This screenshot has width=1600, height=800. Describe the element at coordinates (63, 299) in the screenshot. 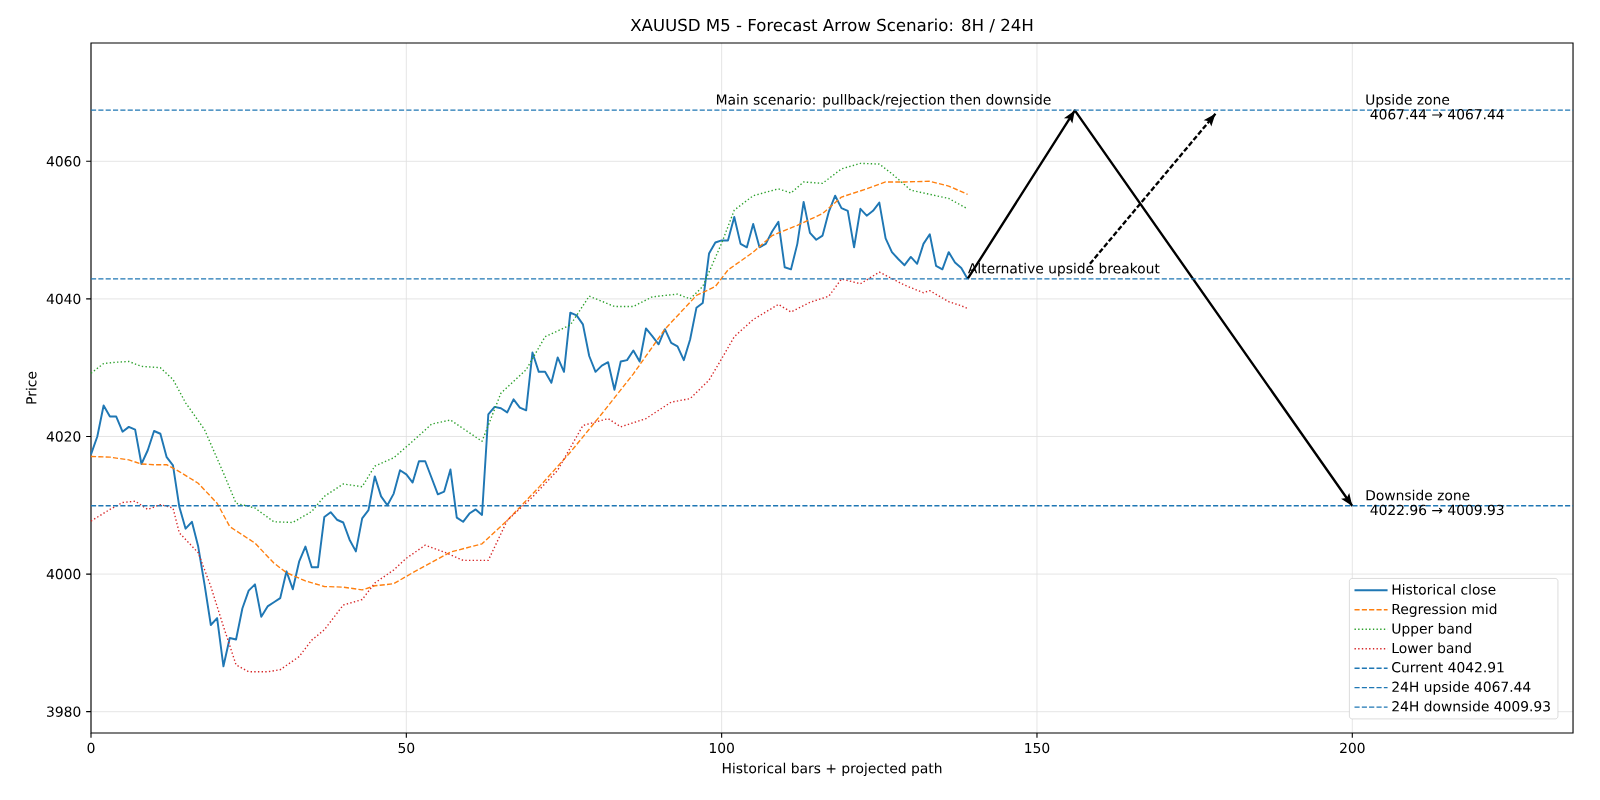

I see `y-tick-label: 4040` at that location.